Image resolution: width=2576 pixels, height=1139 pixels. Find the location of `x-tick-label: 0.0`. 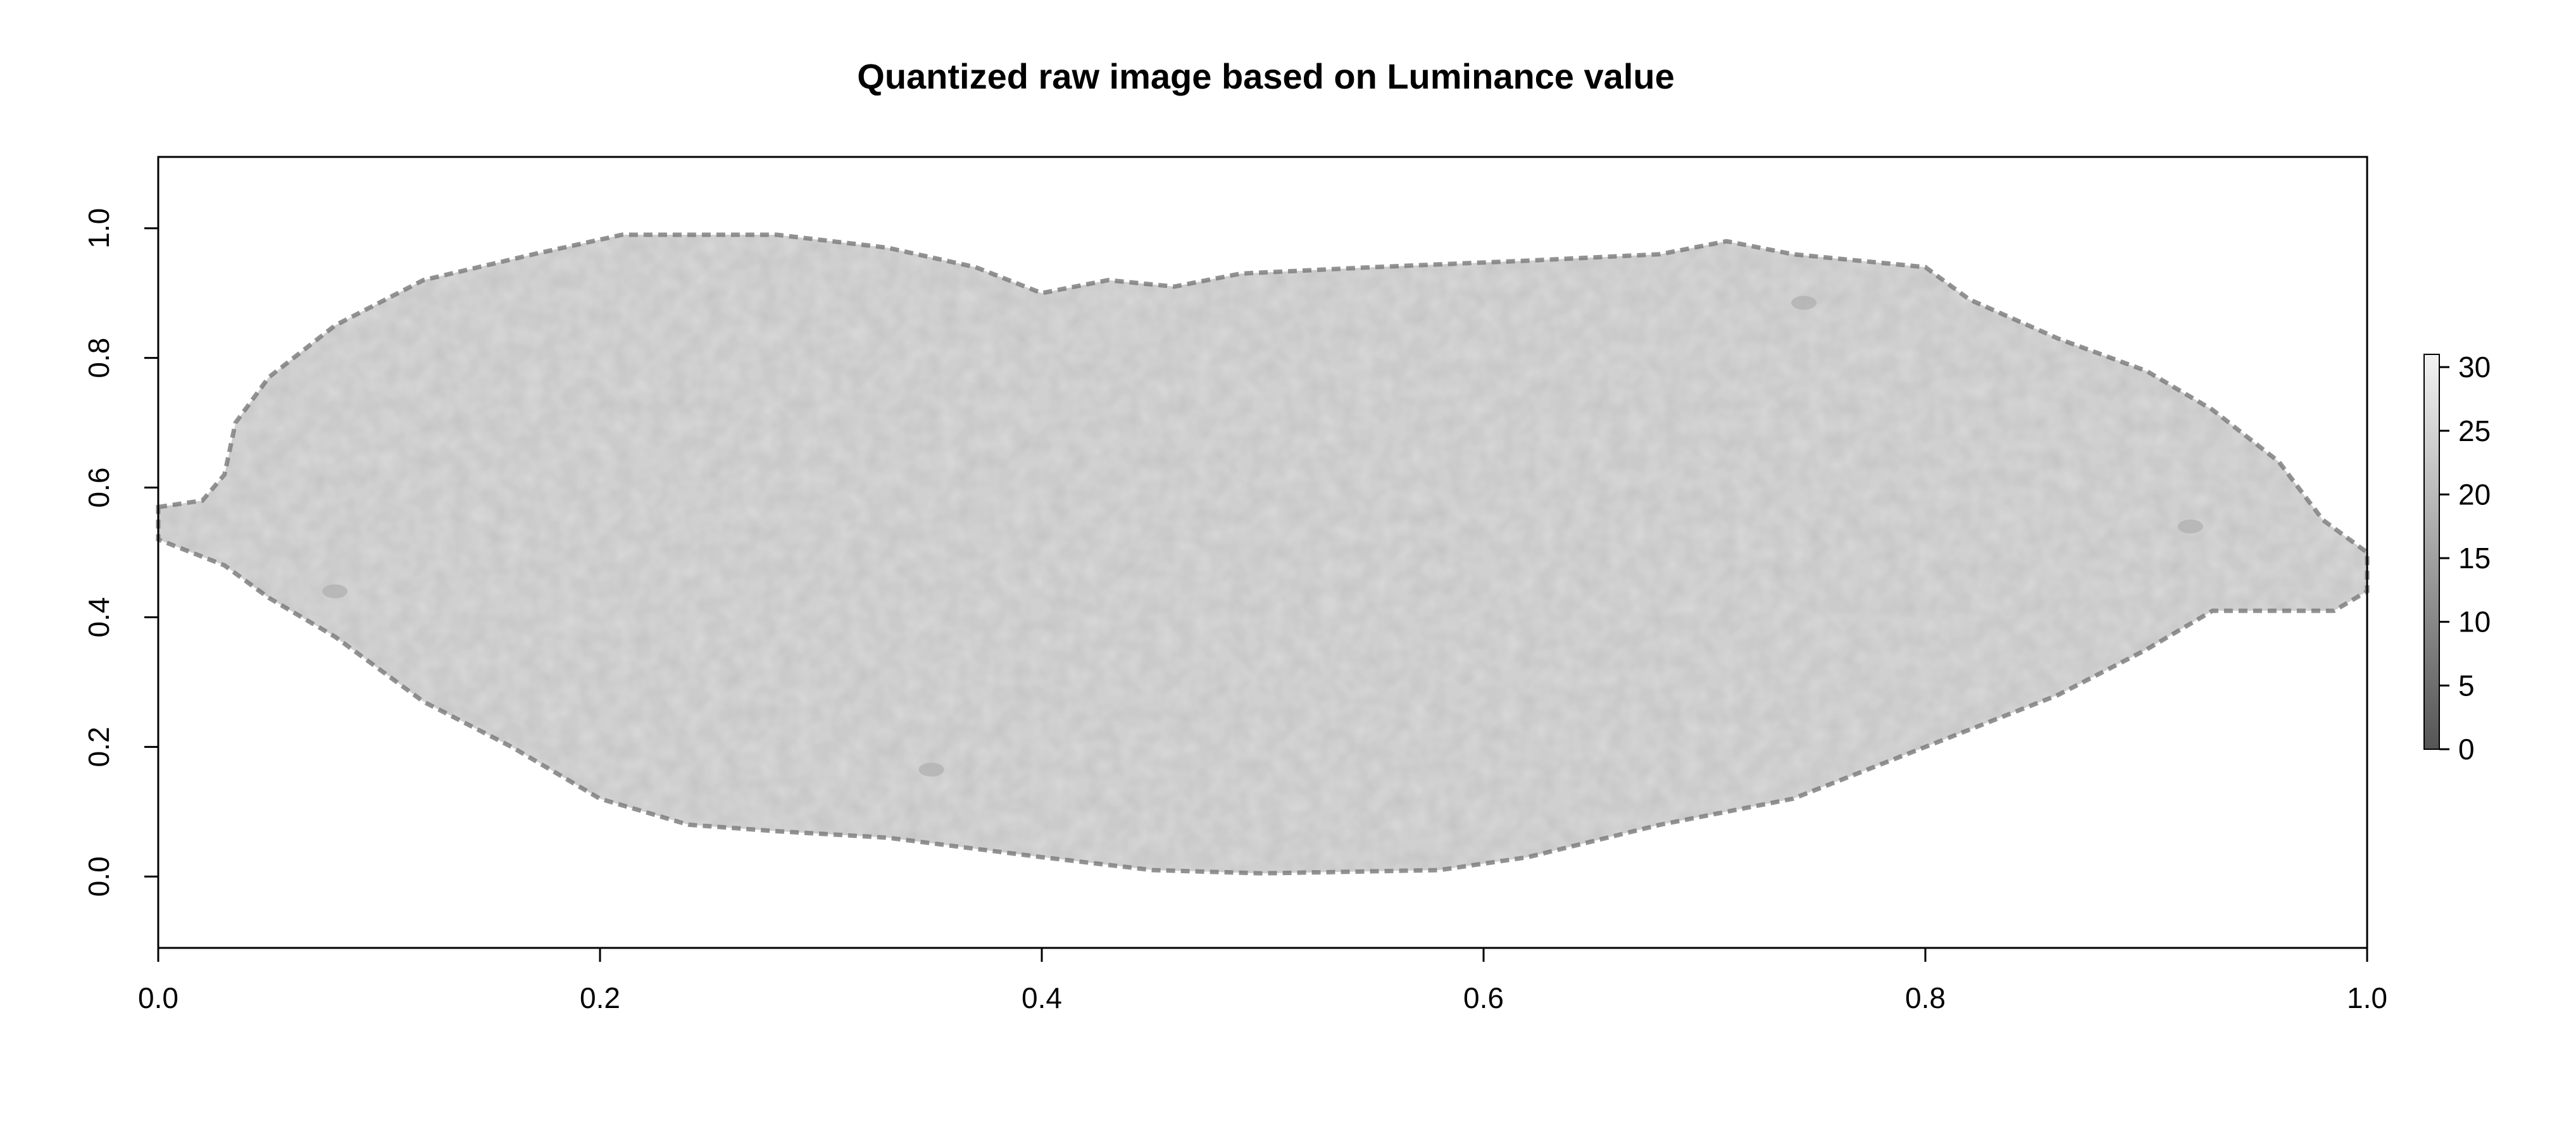

x-tick-label: 0.0 is located at coordinates (158, 997).